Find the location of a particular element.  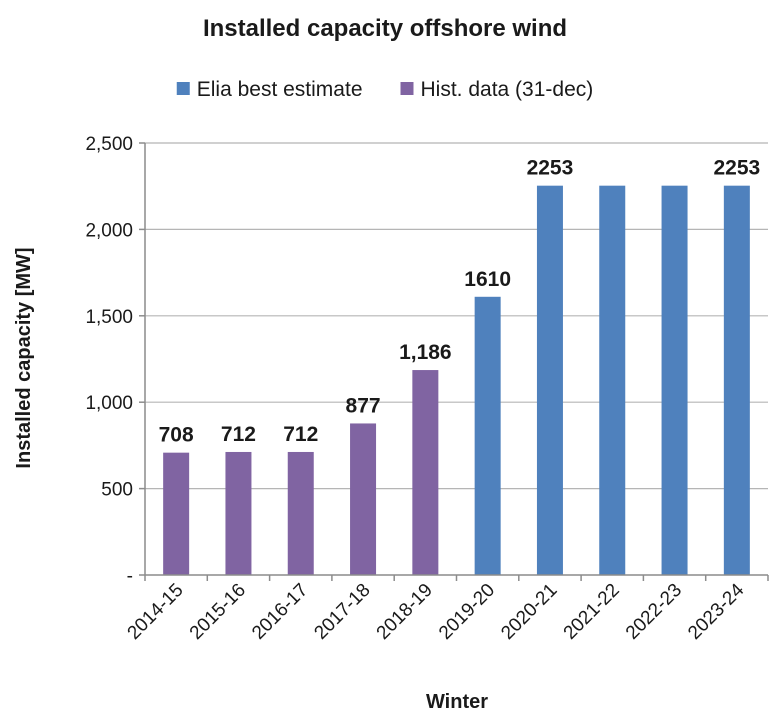

x-tick-label: 2022-23 is located at coordinates (654, 612).